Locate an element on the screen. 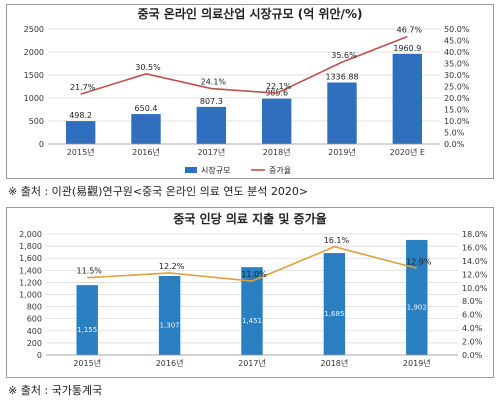 Image resolution: width=500 pixels, height=400 pixels. line-value-label: 21.7% is located at coordinates (83, 87).